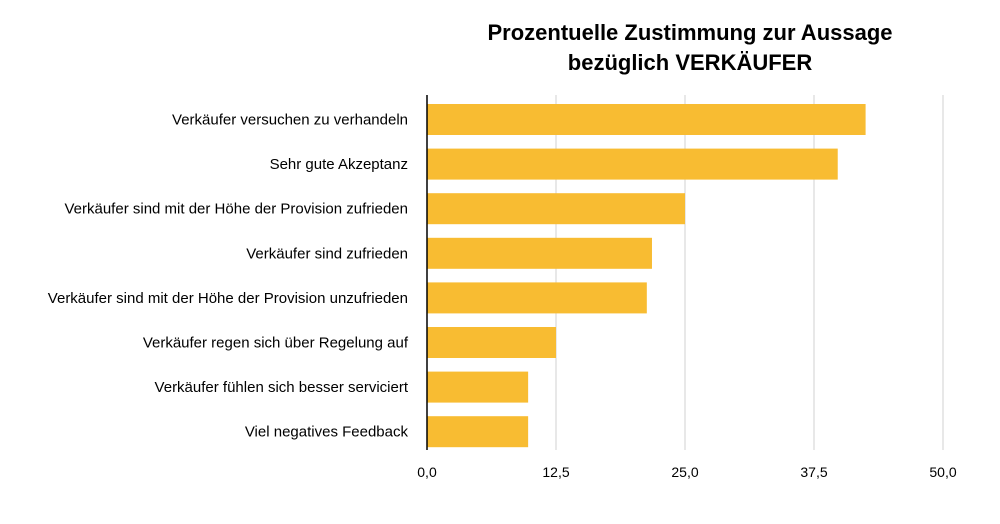  I want to click on x-tick-labels: 0,0 12,5 25,0 37,5 50,0, so click(687, 472).